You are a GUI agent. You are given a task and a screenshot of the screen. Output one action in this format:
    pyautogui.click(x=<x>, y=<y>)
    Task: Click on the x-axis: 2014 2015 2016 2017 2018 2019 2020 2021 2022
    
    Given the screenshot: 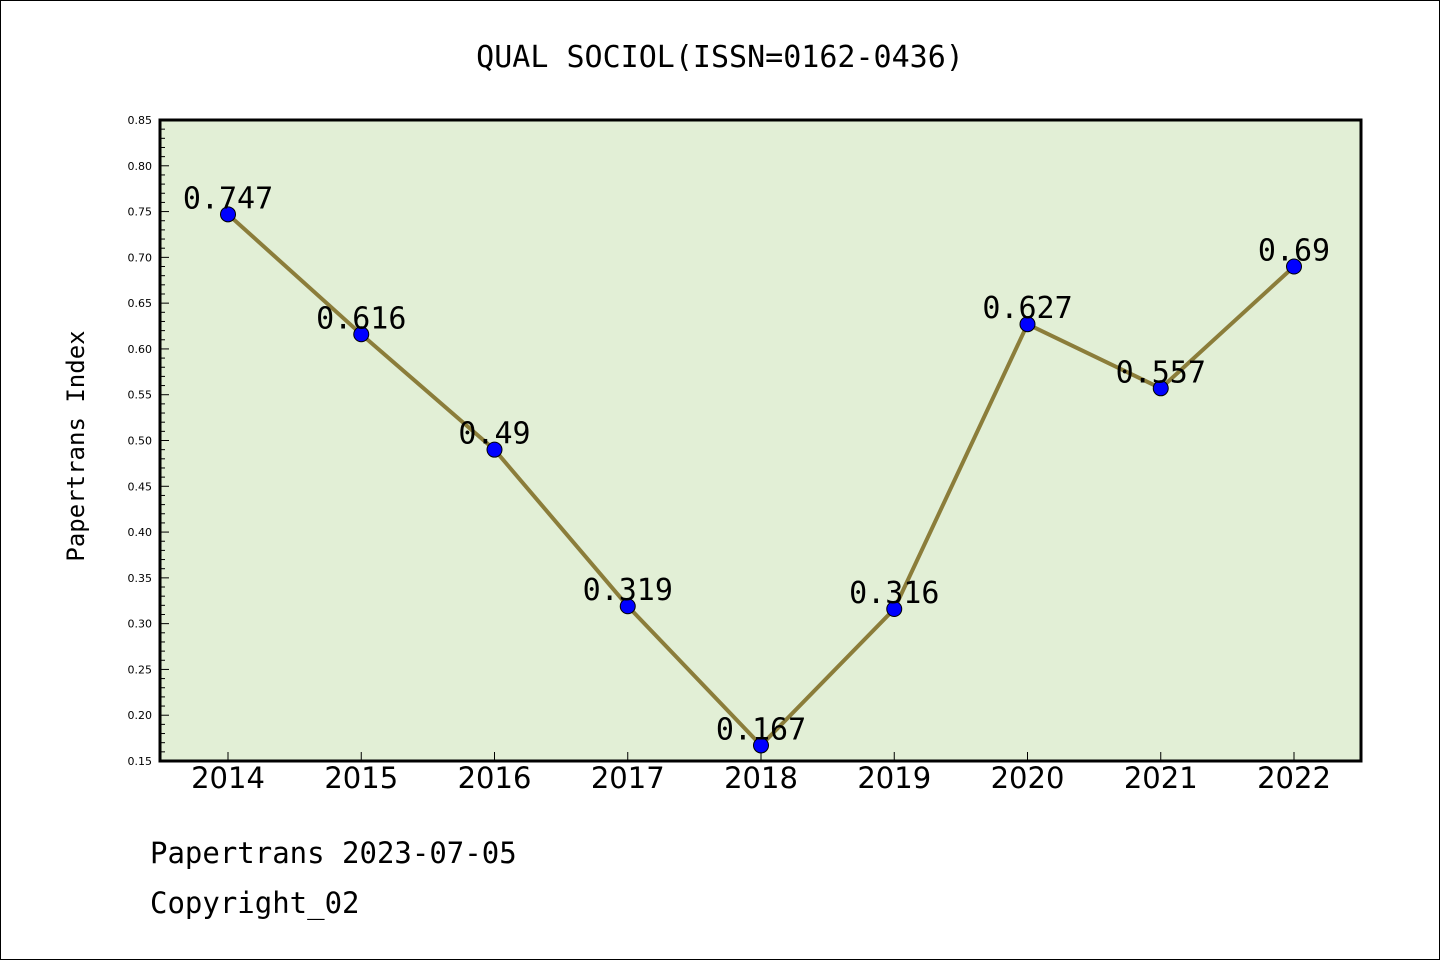 What is the action you would take?
    pyautogui.click(x=761, y=773)
    